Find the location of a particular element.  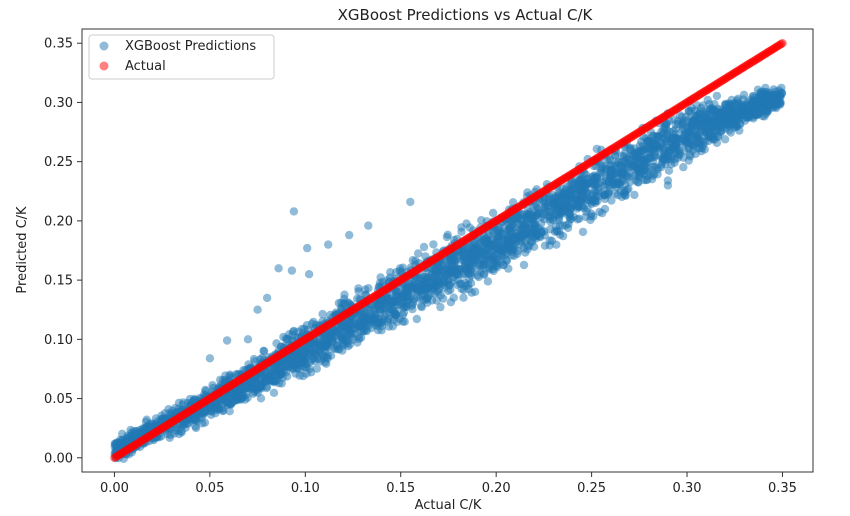

y-tick-label: 0.10 is located at coordinates (58, 340).